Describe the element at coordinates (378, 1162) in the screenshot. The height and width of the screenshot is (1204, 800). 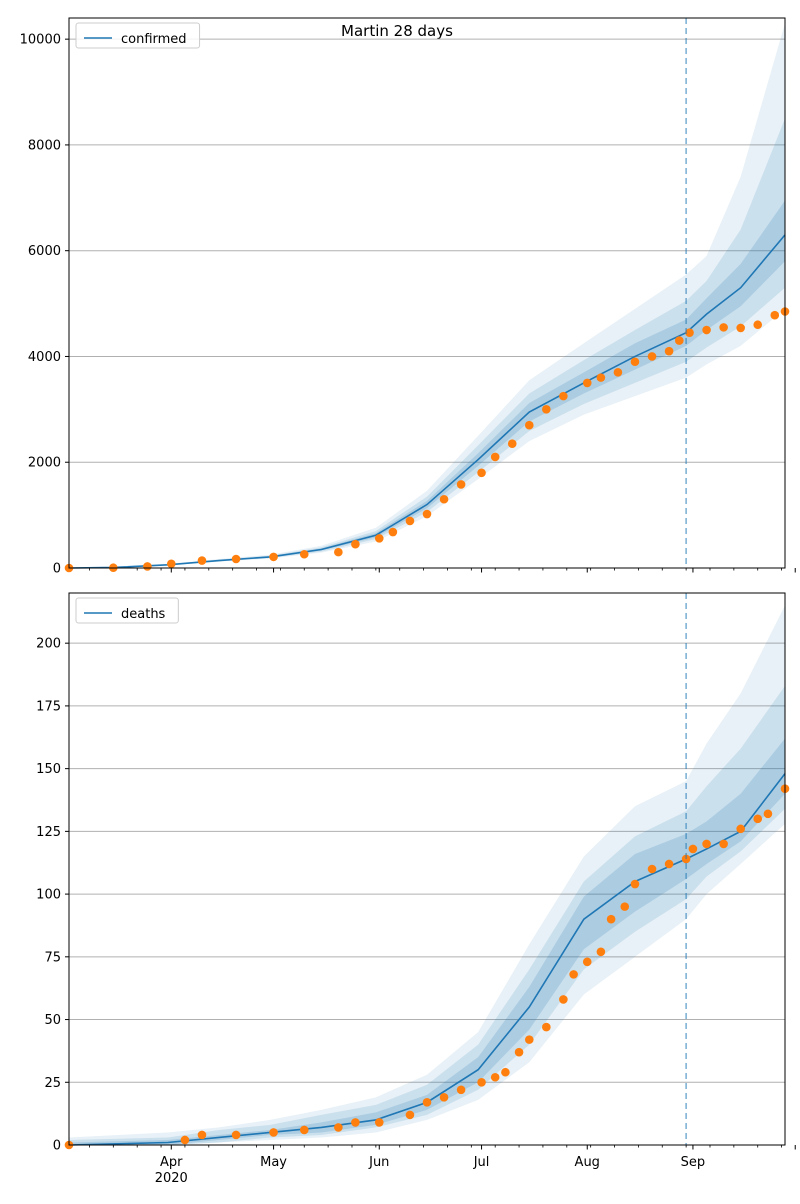
I see `x-tick-label: Jun` at that location.